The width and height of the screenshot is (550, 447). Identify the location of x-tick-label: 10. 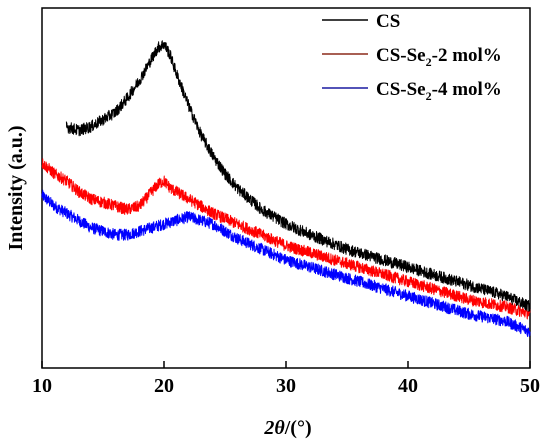
(42, 386).